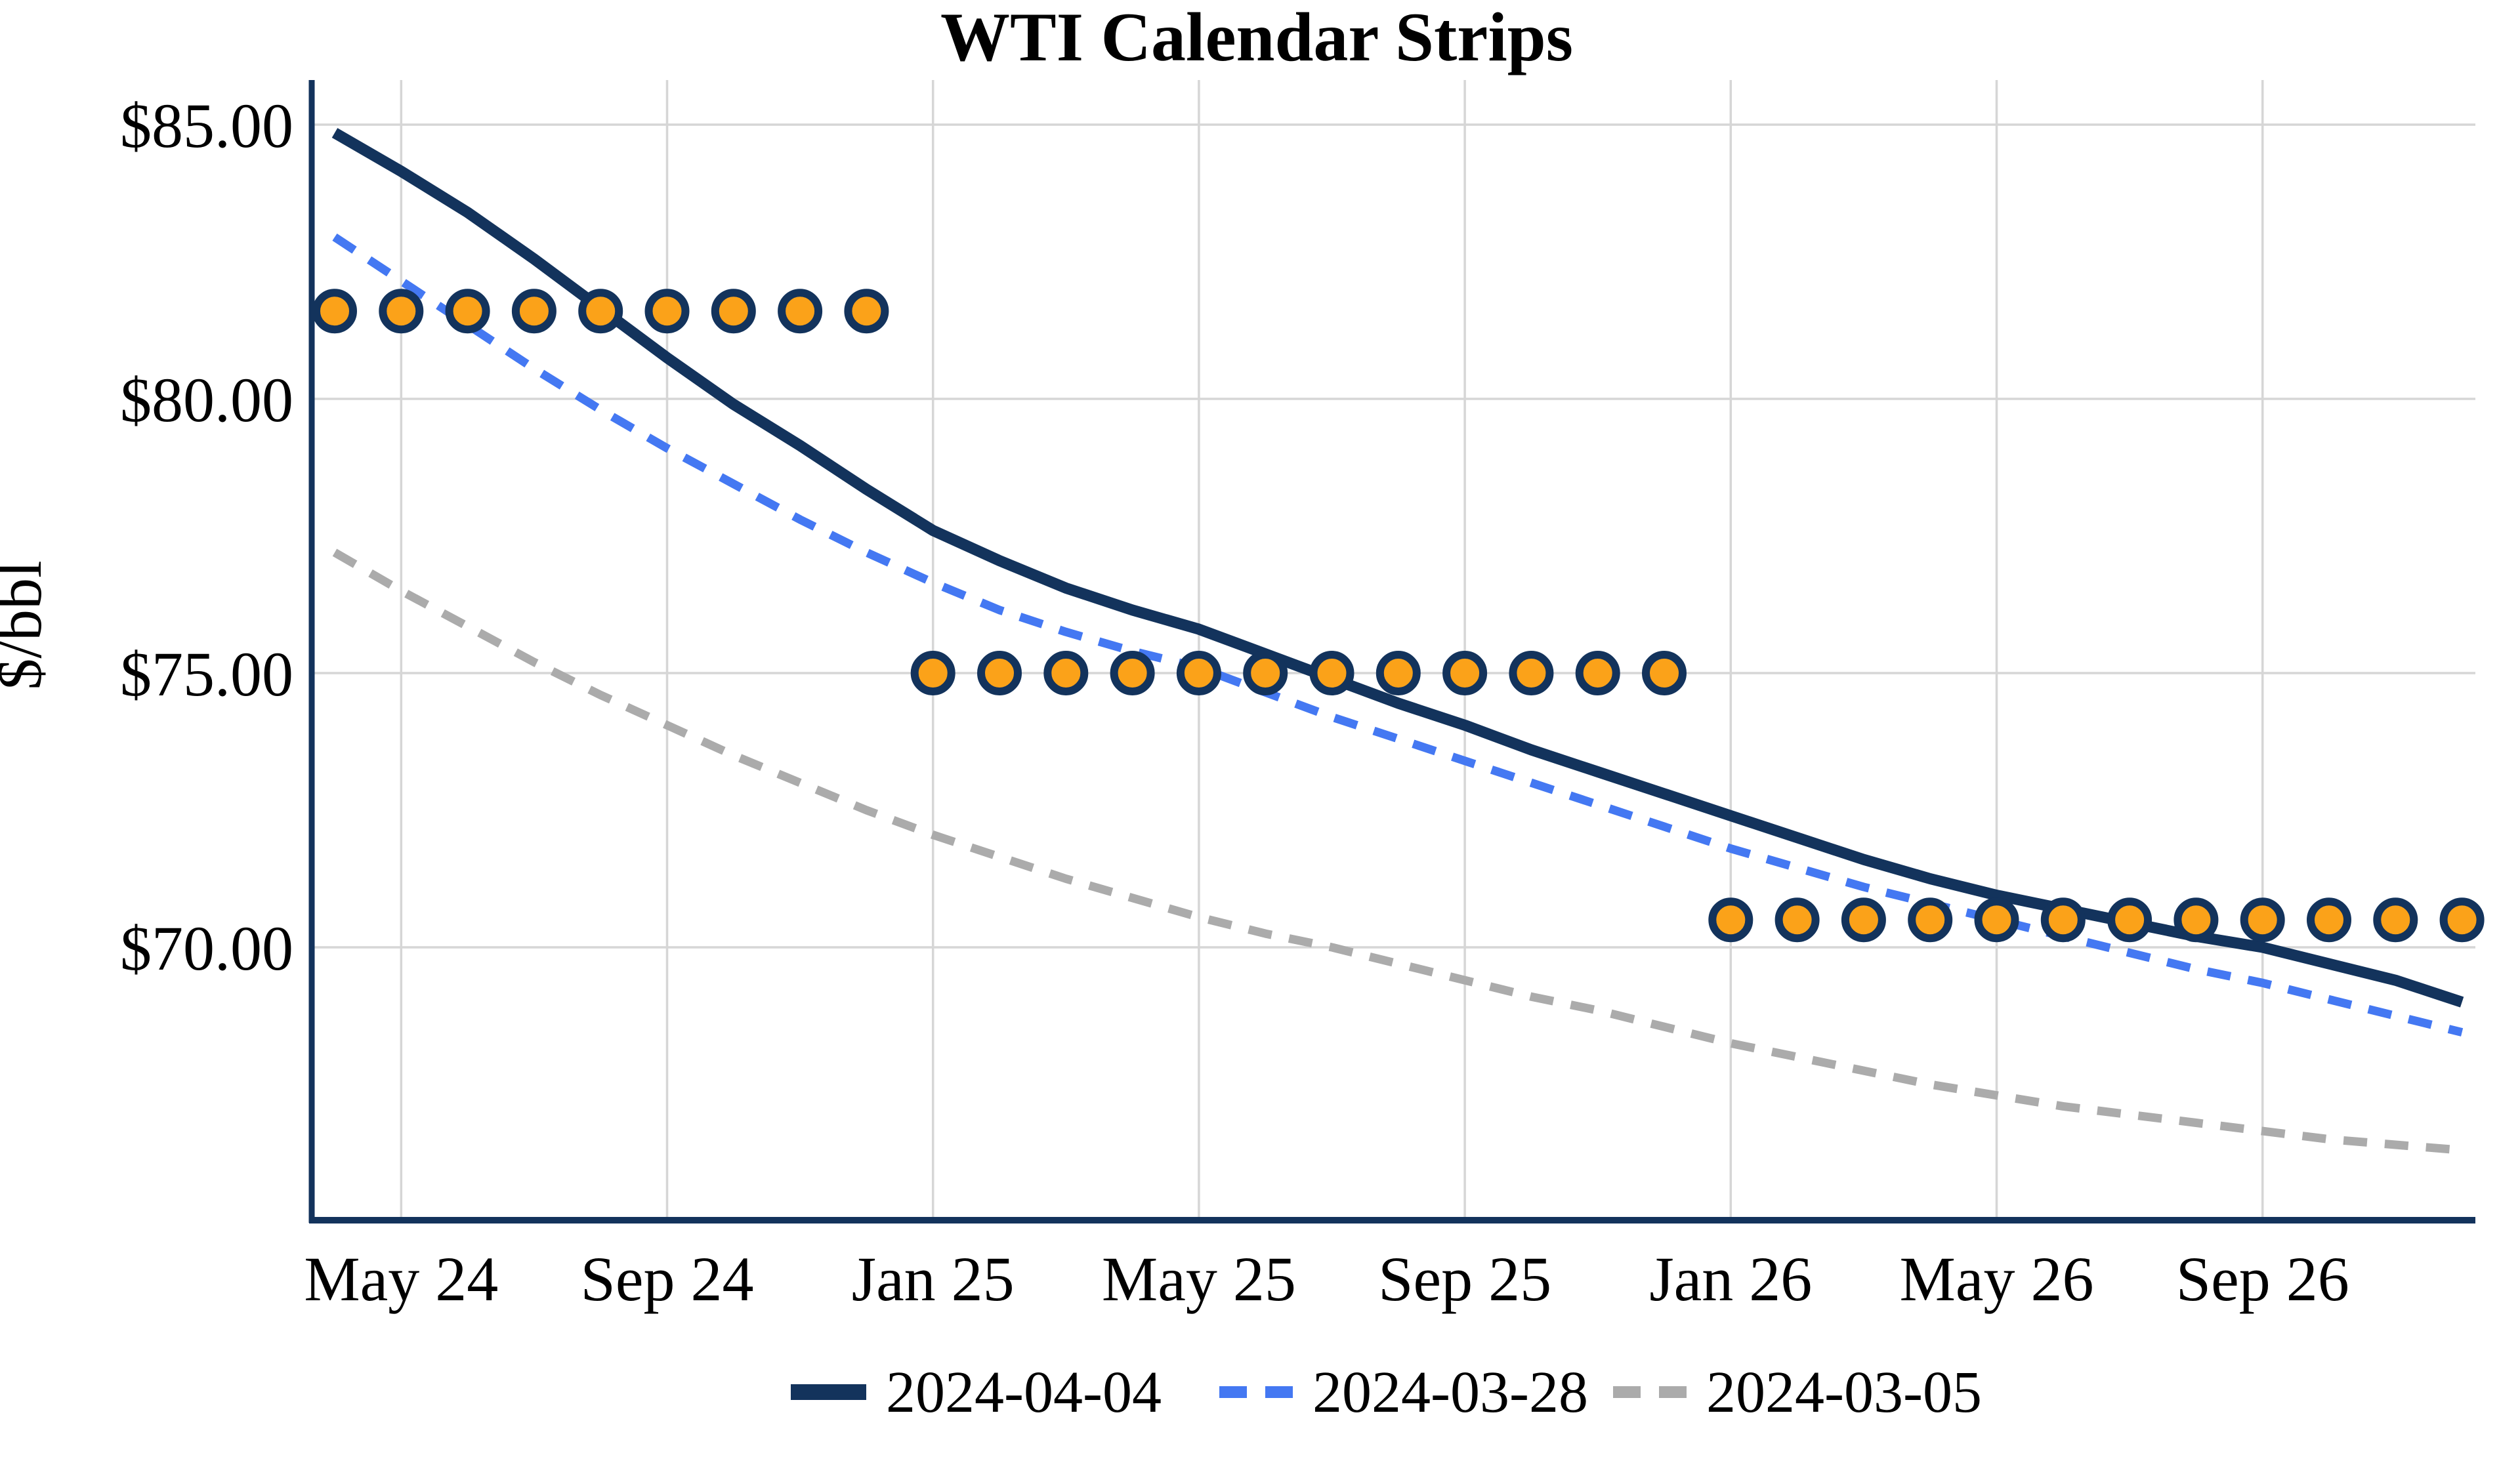 The height and width of the screenshot is (1480, 2520). What do you see at coordinates (1256, 37) in the screenshot?
I see `chart-title: WTI Calendar Strips` at bounding box center [1256, 37].